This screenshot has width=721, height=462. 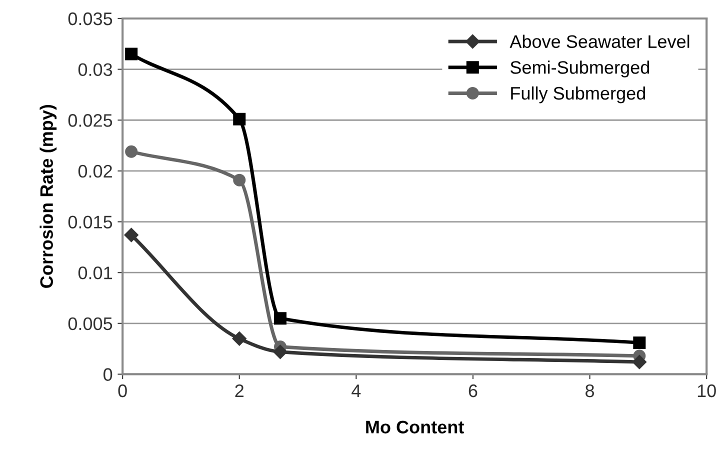 I want to click on x-tick-label: 8, so click(x=590, y=391).